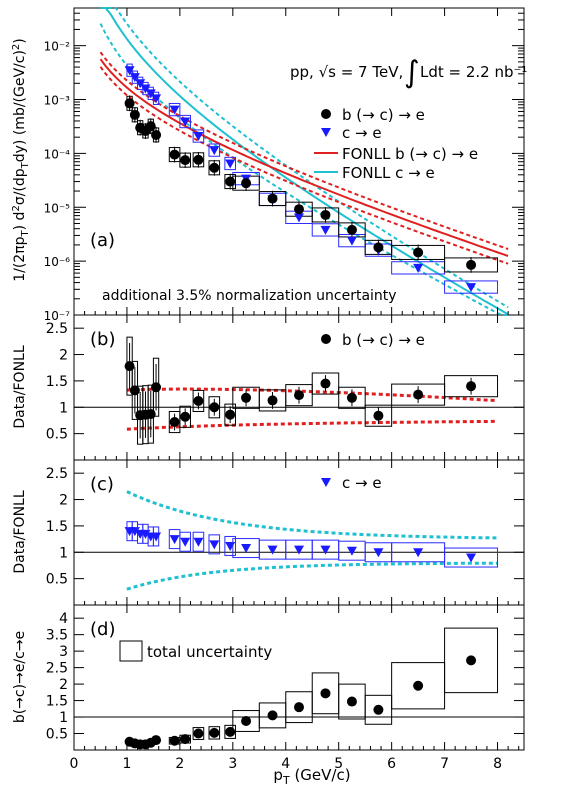 This screenshot has width=581, height=788. I want to click on panel-b-legend-label: b (→ c) → e, so click(383, 340).